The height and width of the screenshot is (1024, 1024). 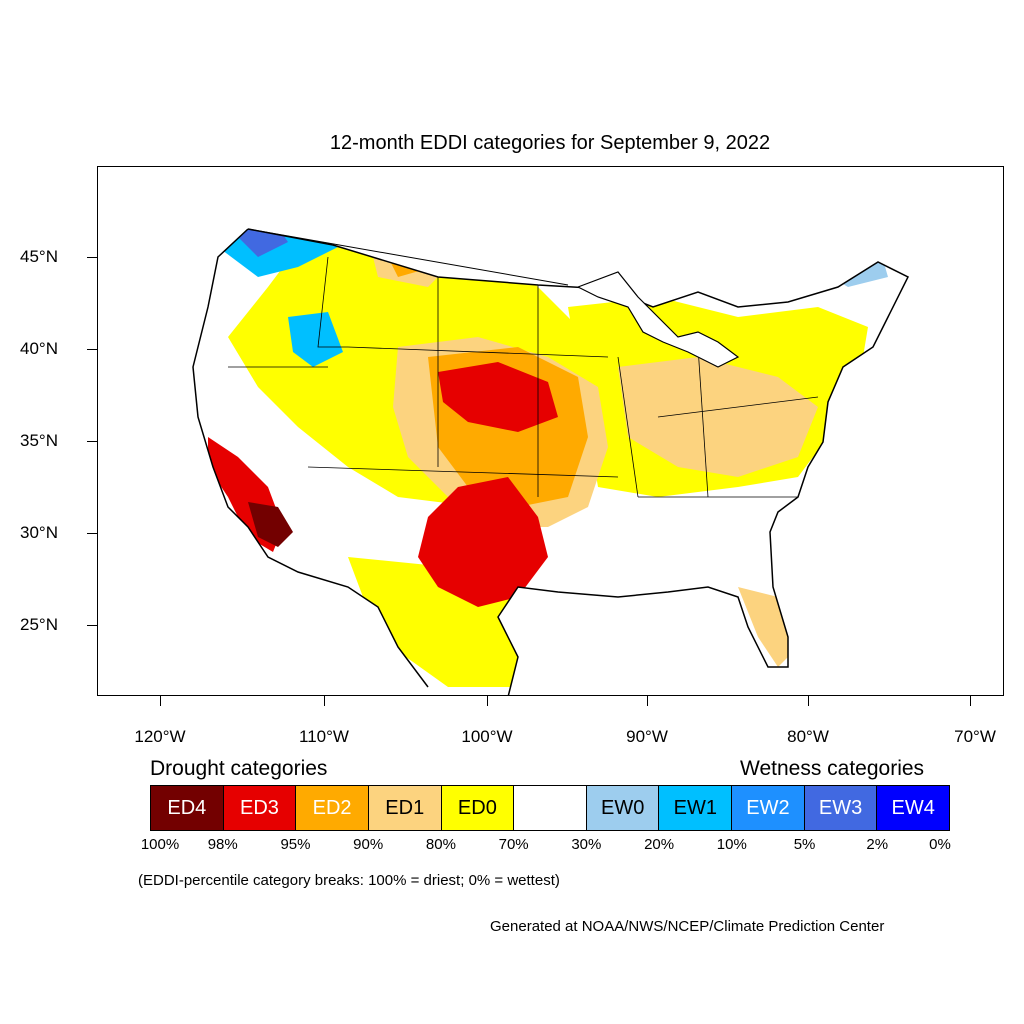 I want to click on legend-category-ed3: ED3, so click(x=260, y=808).